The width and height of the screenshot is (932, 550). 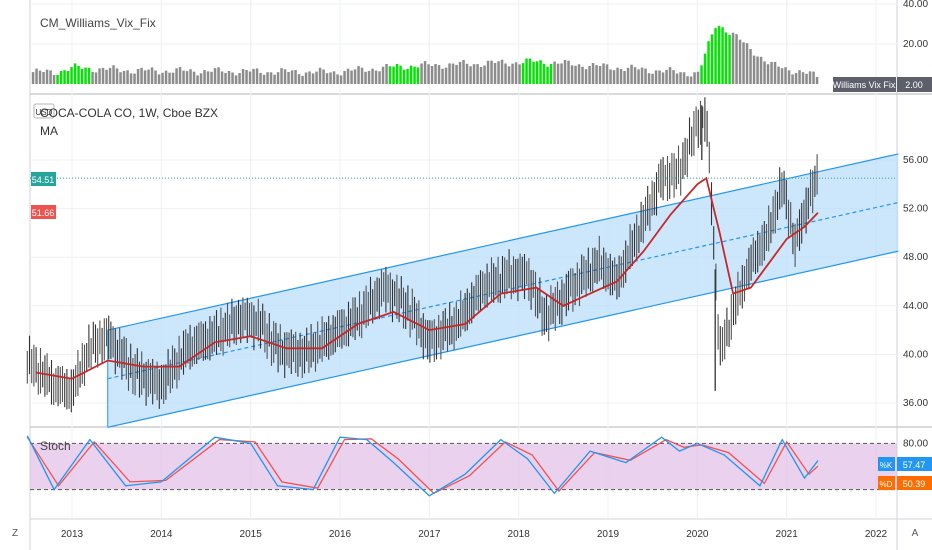 I want to click on time-axis-label: 2021, so click(x=787, y=534).